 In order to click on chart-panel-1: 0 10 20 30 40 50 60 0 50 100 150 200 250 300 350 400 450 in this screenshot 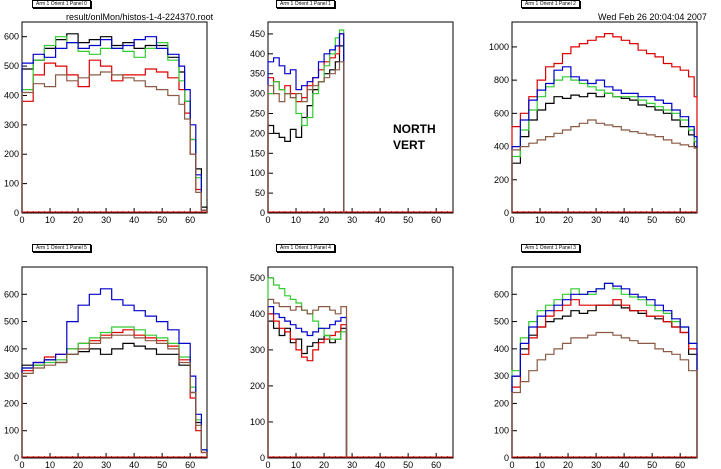, I will do `click(352, 123)`.